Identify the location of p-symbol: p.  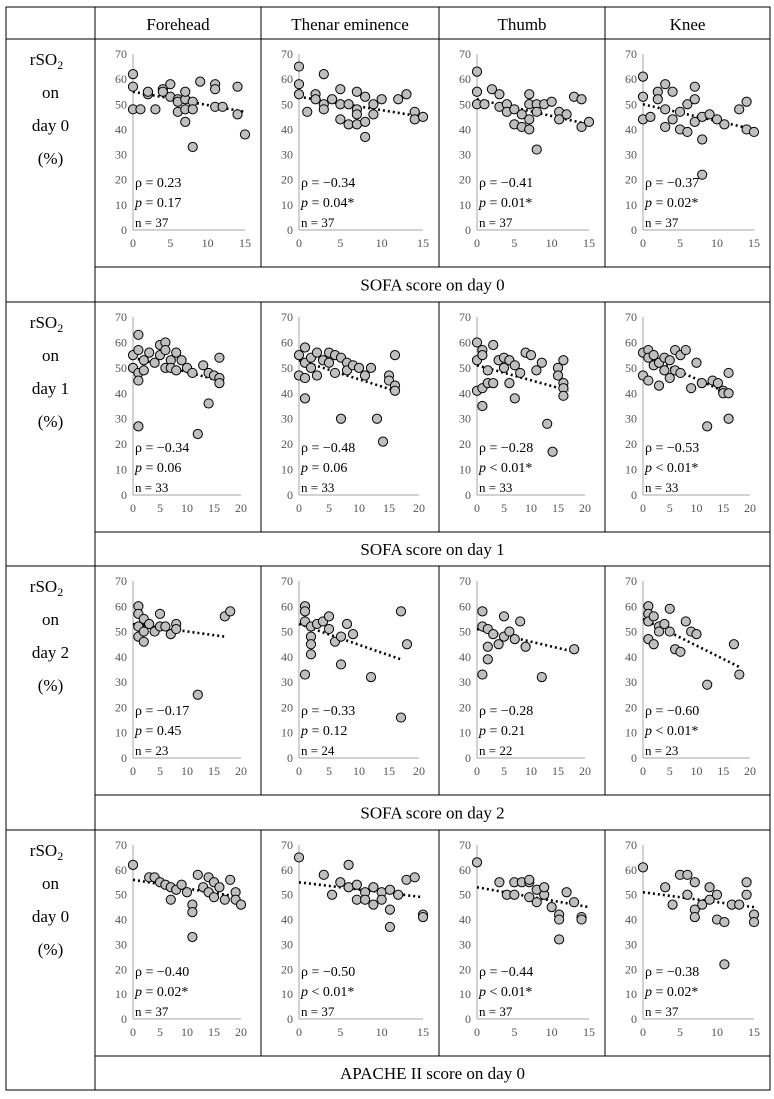
(482, 992).